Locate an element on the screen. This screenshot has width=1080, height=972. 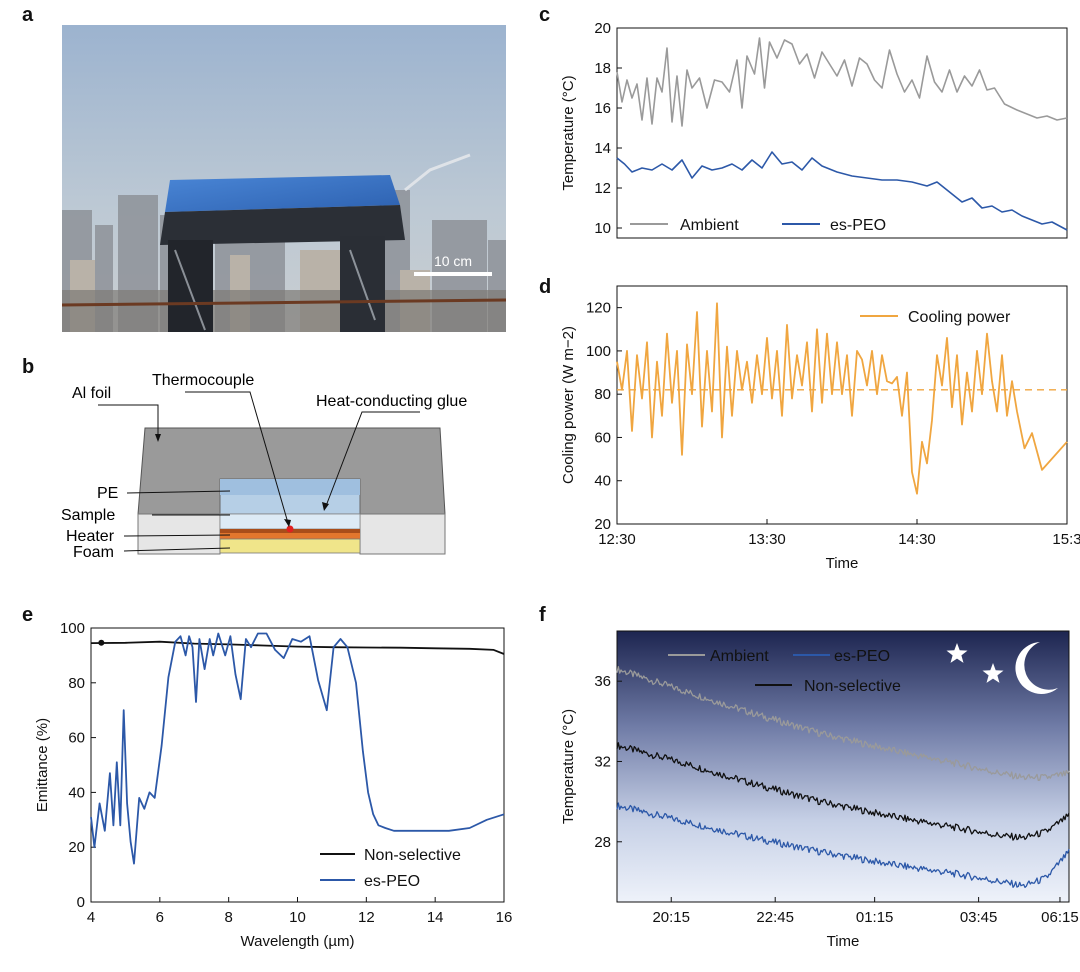
chart-e-legend-label-es-peo: es-PEO is located at coordinates (392, 881).